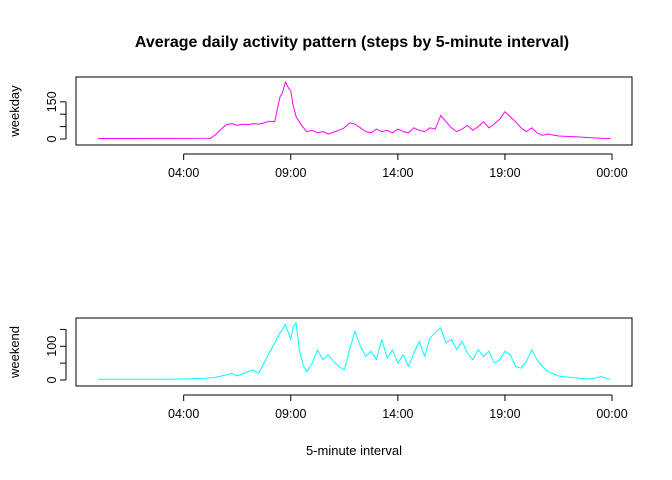 The image size is (672, 480). What do you see at coordinates (504, 414) in the screenshot?
I see `weekend-x-tick-label: 19:00` at bounding box center [504, 414].